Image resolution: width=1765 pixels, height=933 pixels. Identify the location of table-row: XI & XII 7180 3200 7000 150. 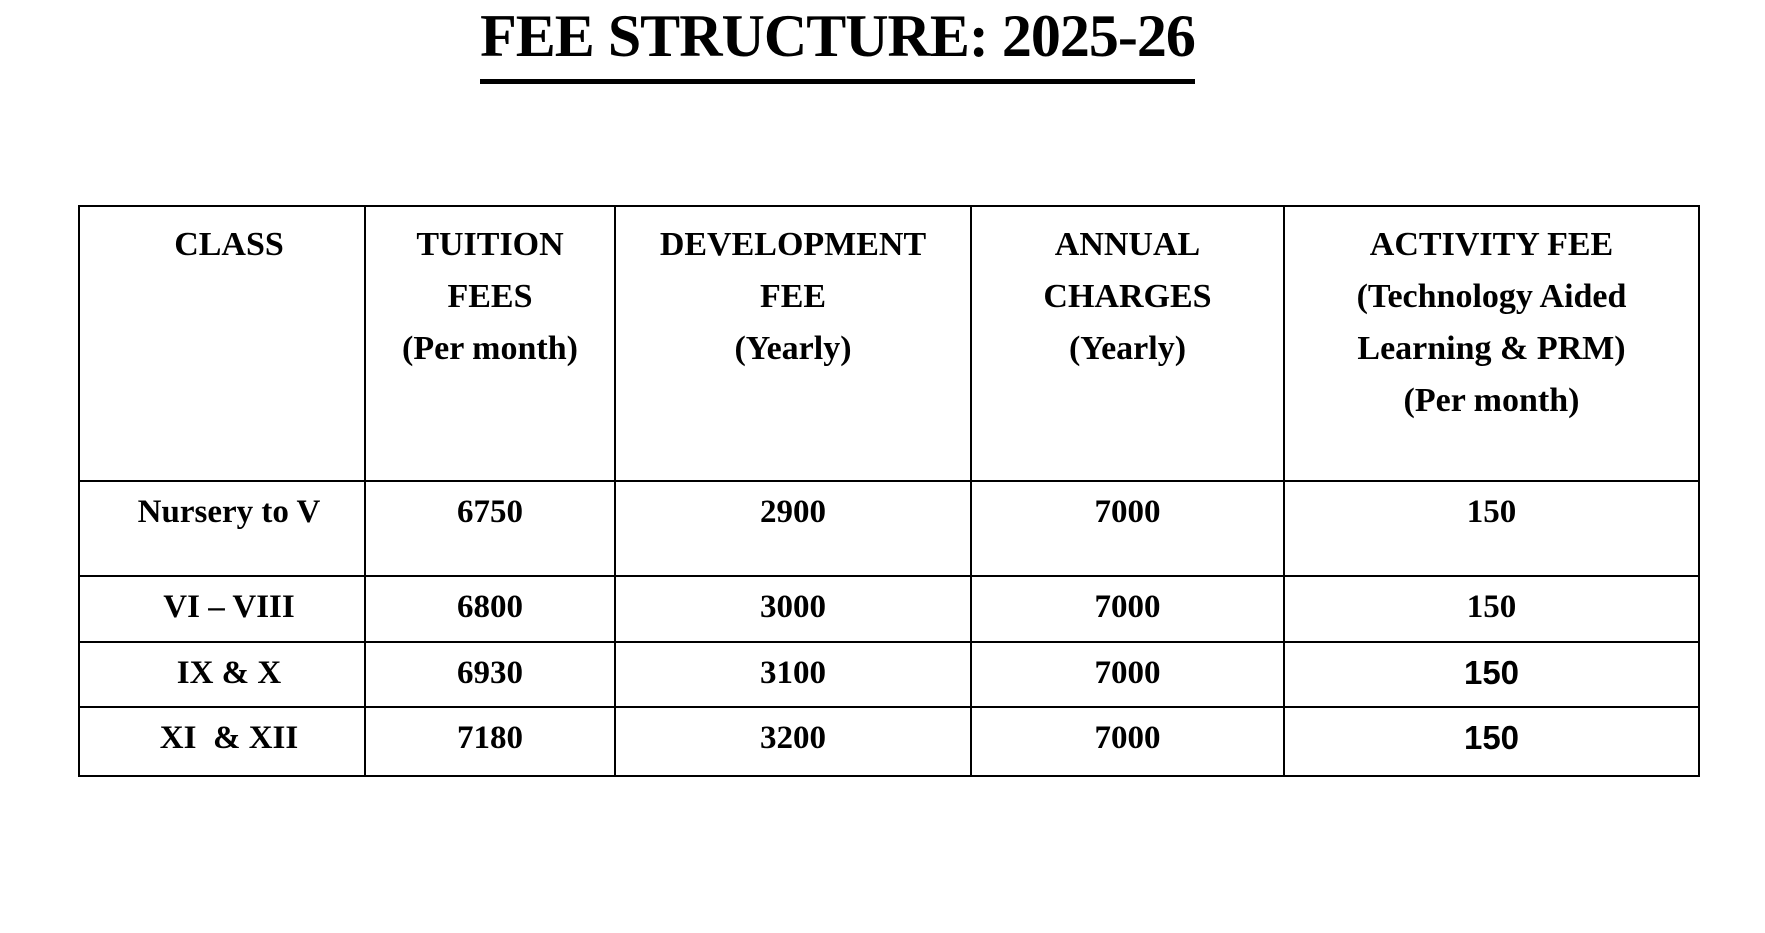
(889, 741).